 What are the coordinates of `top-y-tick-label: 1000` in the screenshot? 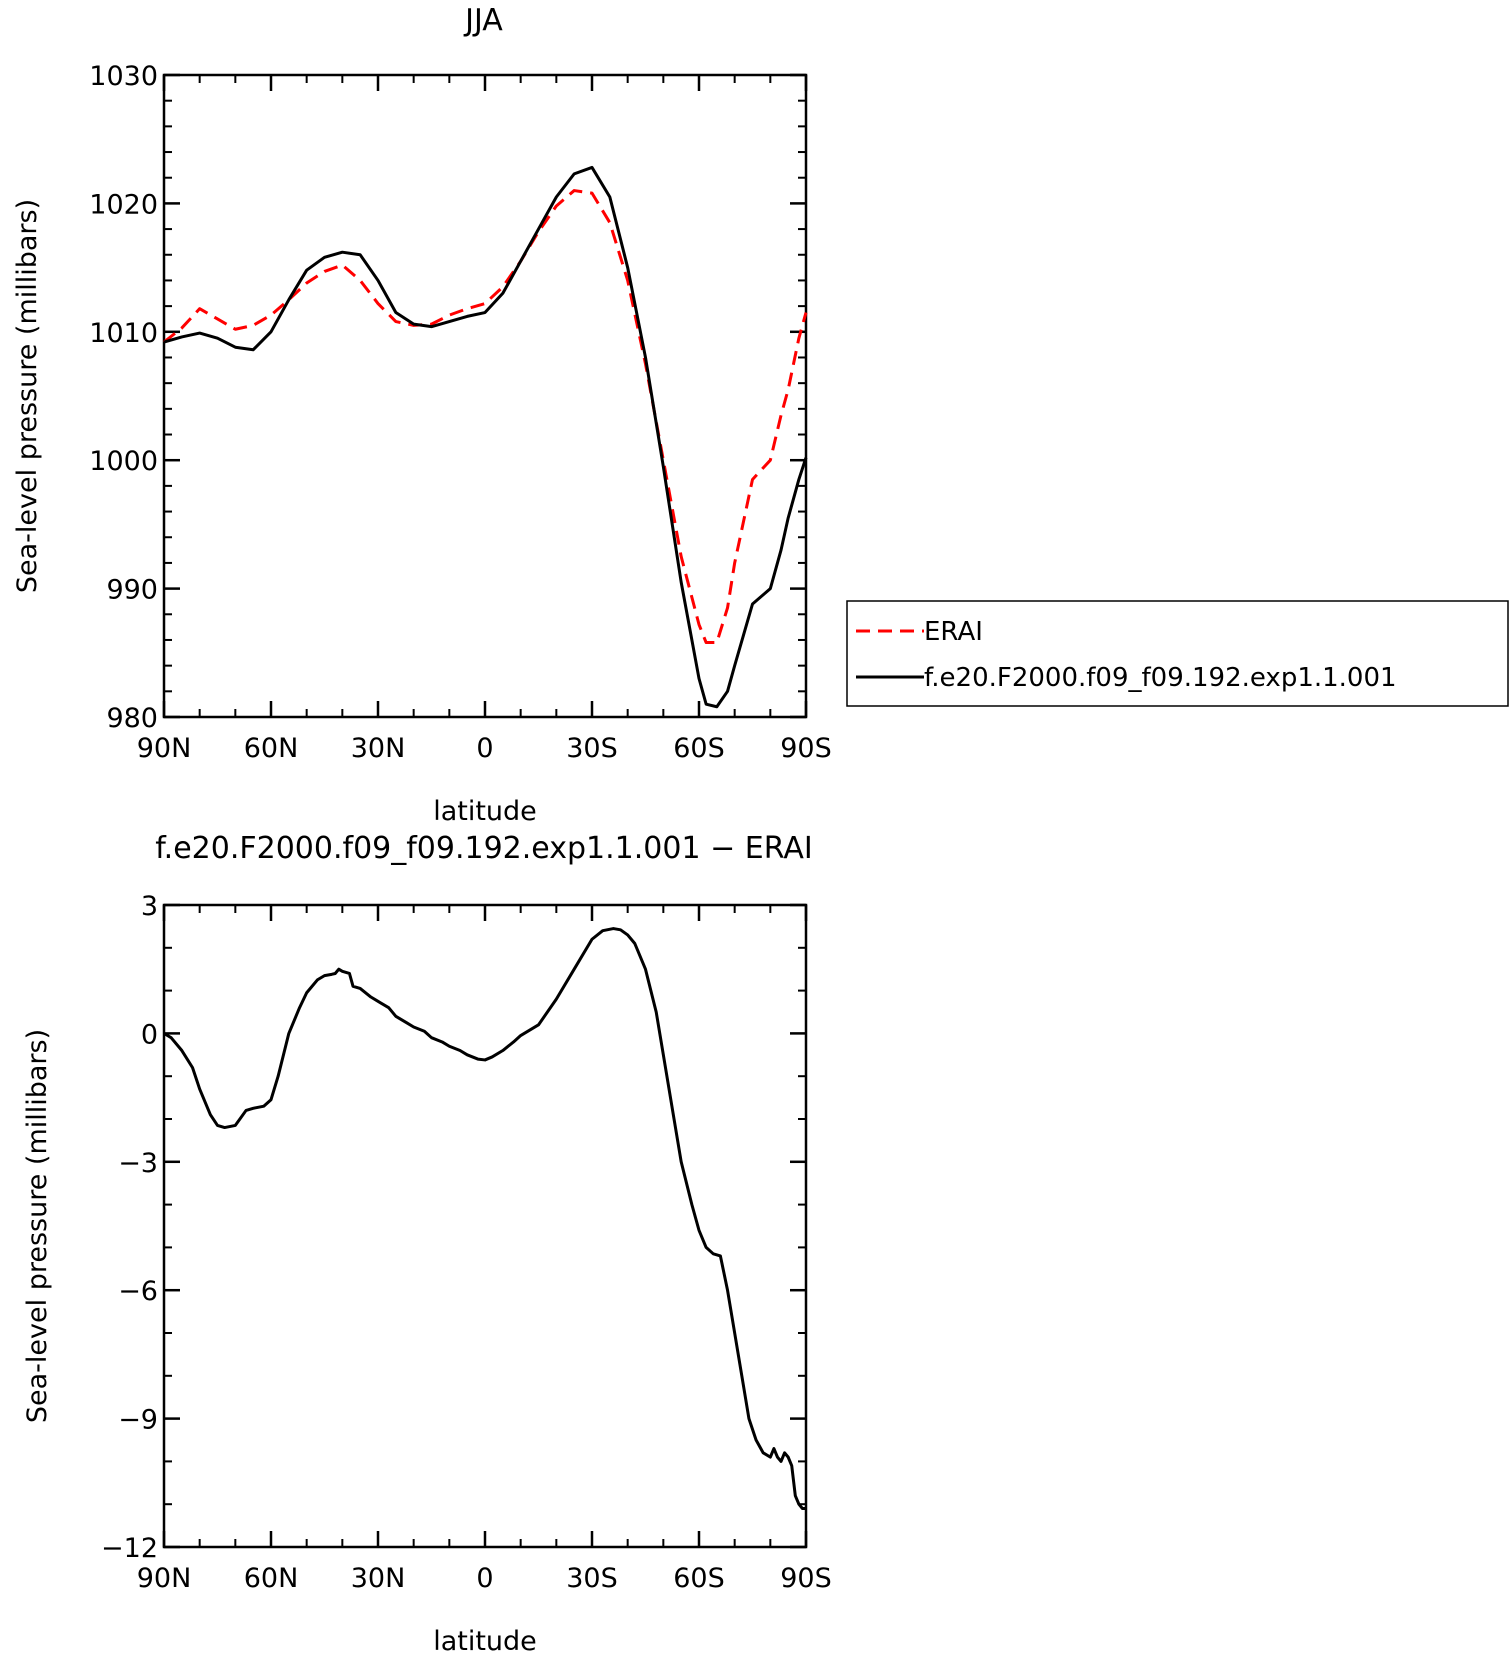 It's located at (123, 461).